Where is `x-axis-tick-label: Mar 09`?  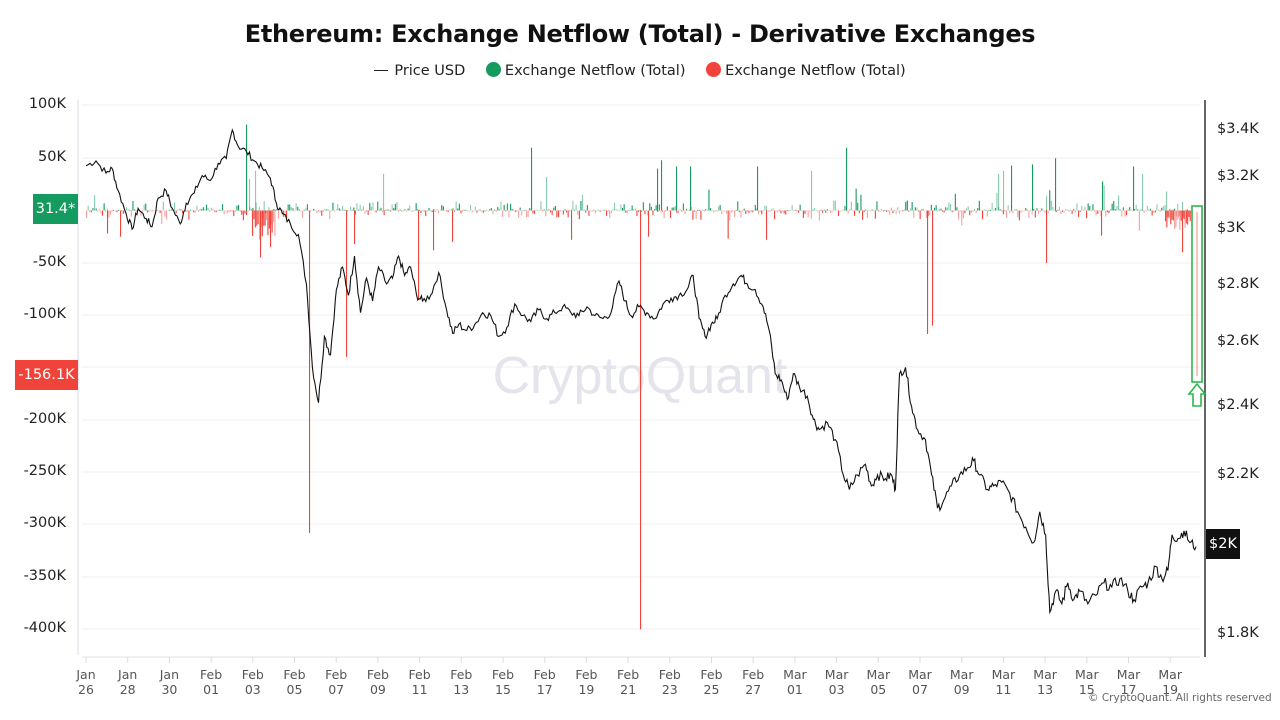
x-axis-tick-label: Mar 09 is located at coordinates (961, 682).